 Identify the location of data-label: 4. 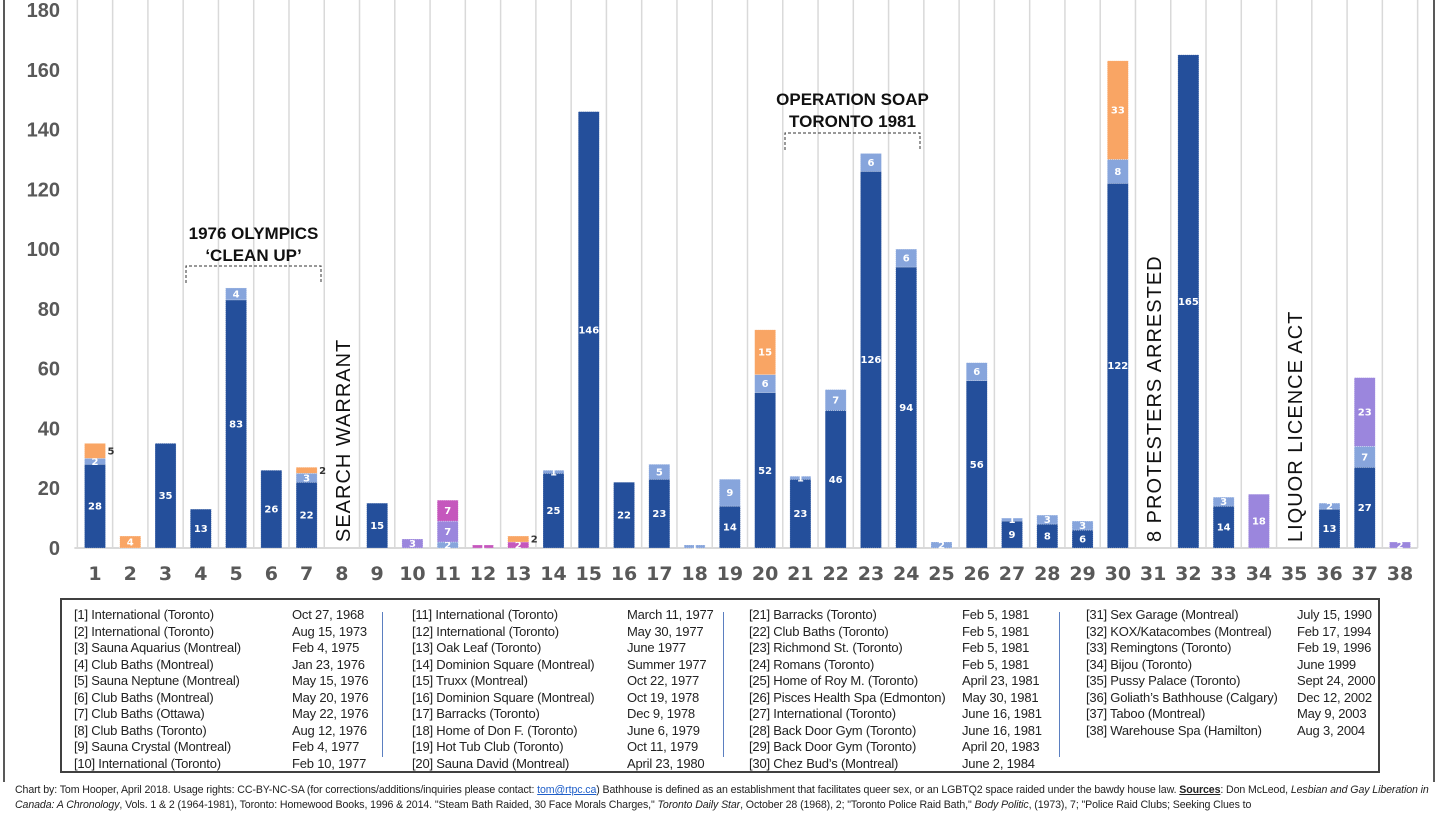
(236, 294).